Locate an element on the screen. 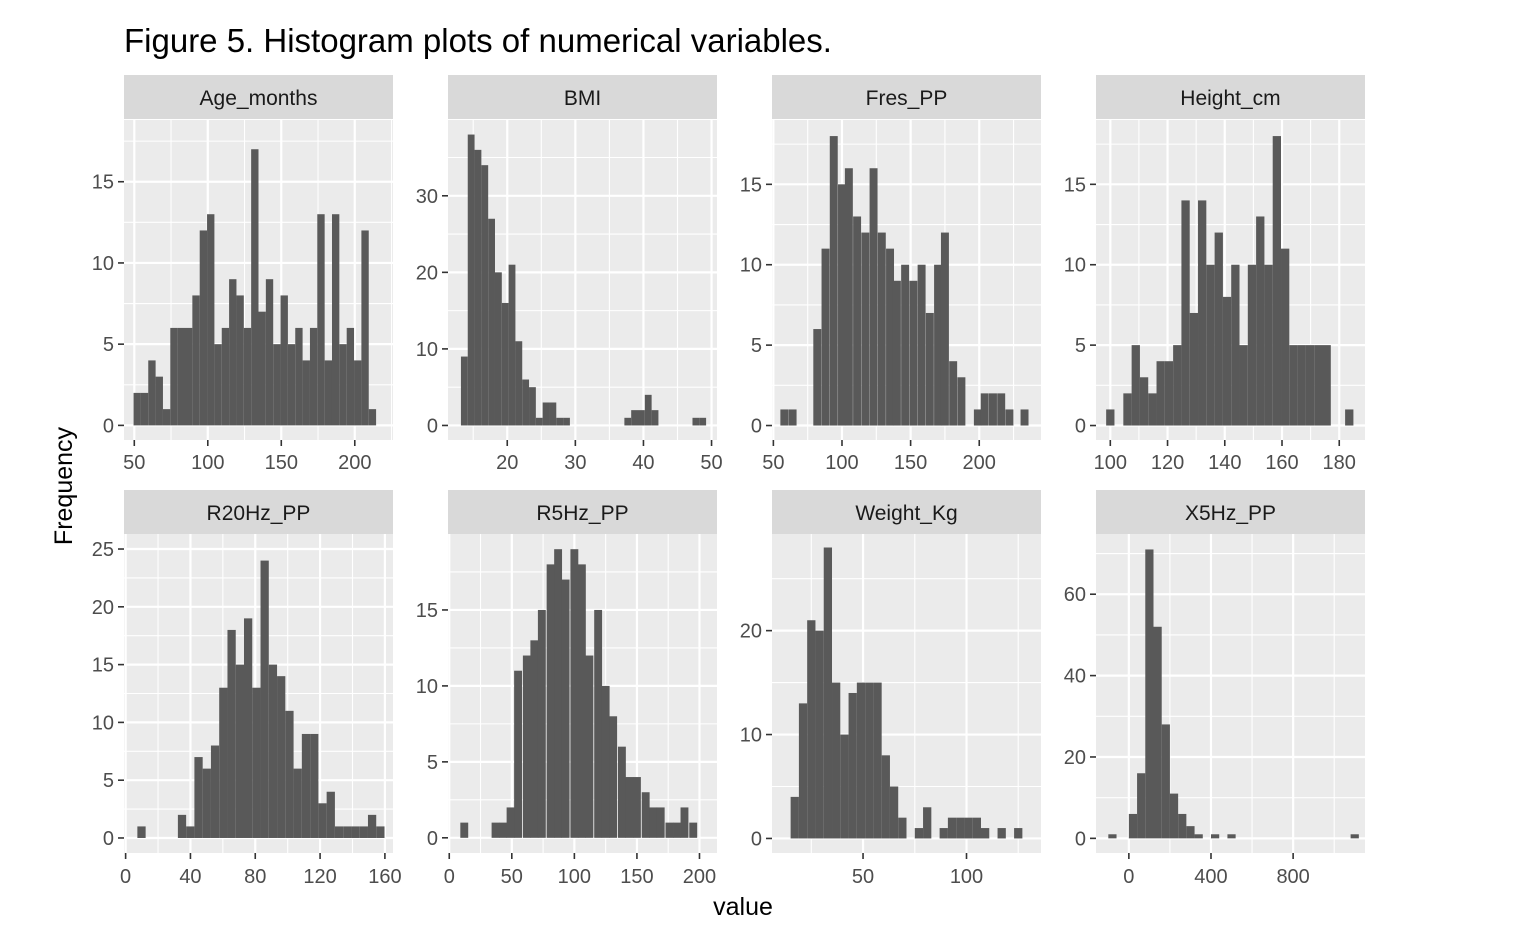 The width and height of the screenshot is (1532, 952). x-tick-label: 120 is located at coordinates (1167, 463).